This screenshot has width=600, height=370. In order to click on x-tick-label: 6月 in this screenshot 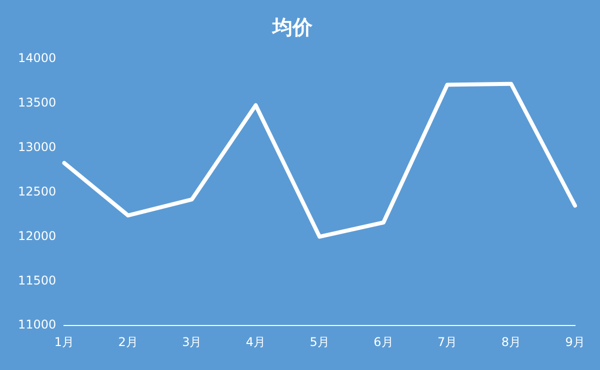, I will do `click(384, 341)`.